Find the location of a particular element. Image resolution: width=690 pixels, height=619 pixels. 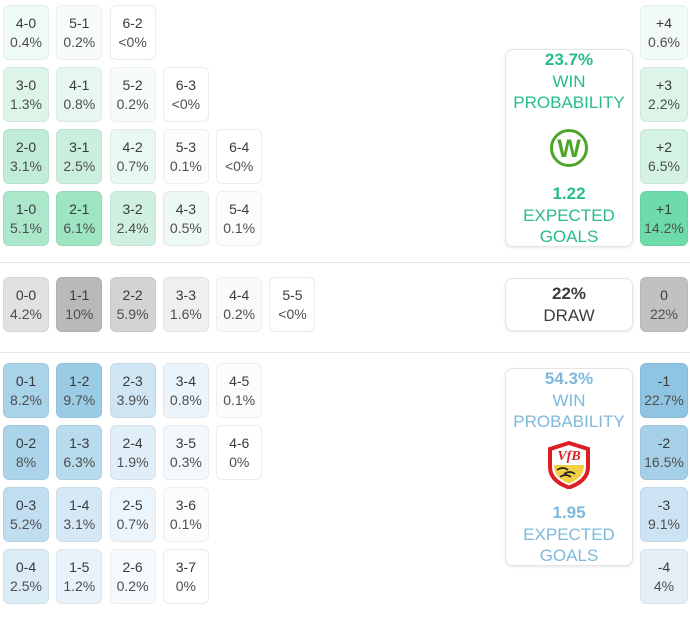

score-cell-0-2: 0-2 8% is located at coordinates (26, 452).